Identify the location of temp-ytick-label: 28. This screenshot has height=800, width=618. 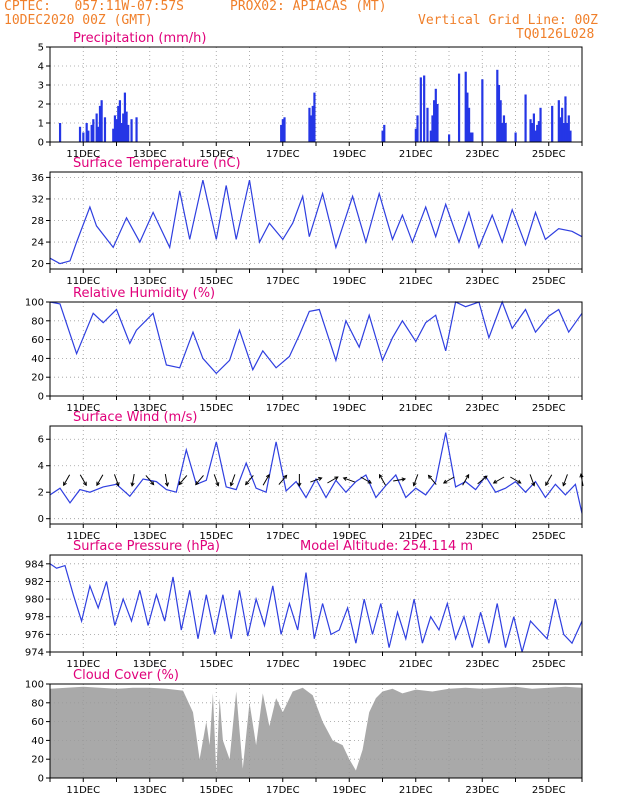
(37, 221).